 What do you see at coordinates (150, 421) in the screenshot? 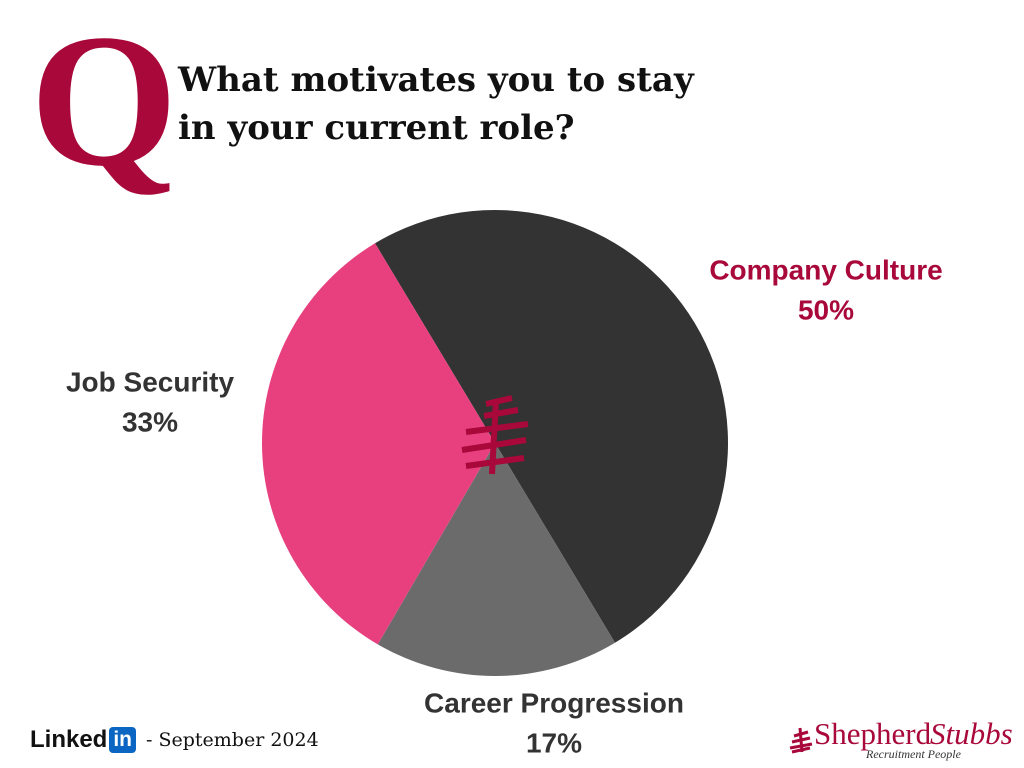
I see `value-label: 33%` at bounding box center [150, 421].